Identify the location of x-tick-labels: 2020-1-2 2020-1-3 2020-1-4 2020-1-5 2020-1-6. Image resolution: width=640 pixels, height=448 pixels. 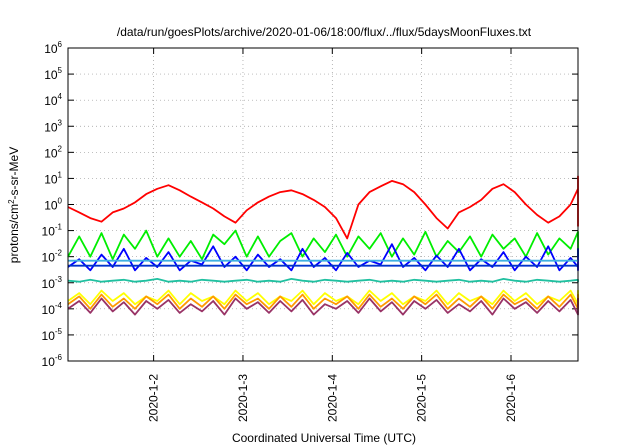
(332, 398).